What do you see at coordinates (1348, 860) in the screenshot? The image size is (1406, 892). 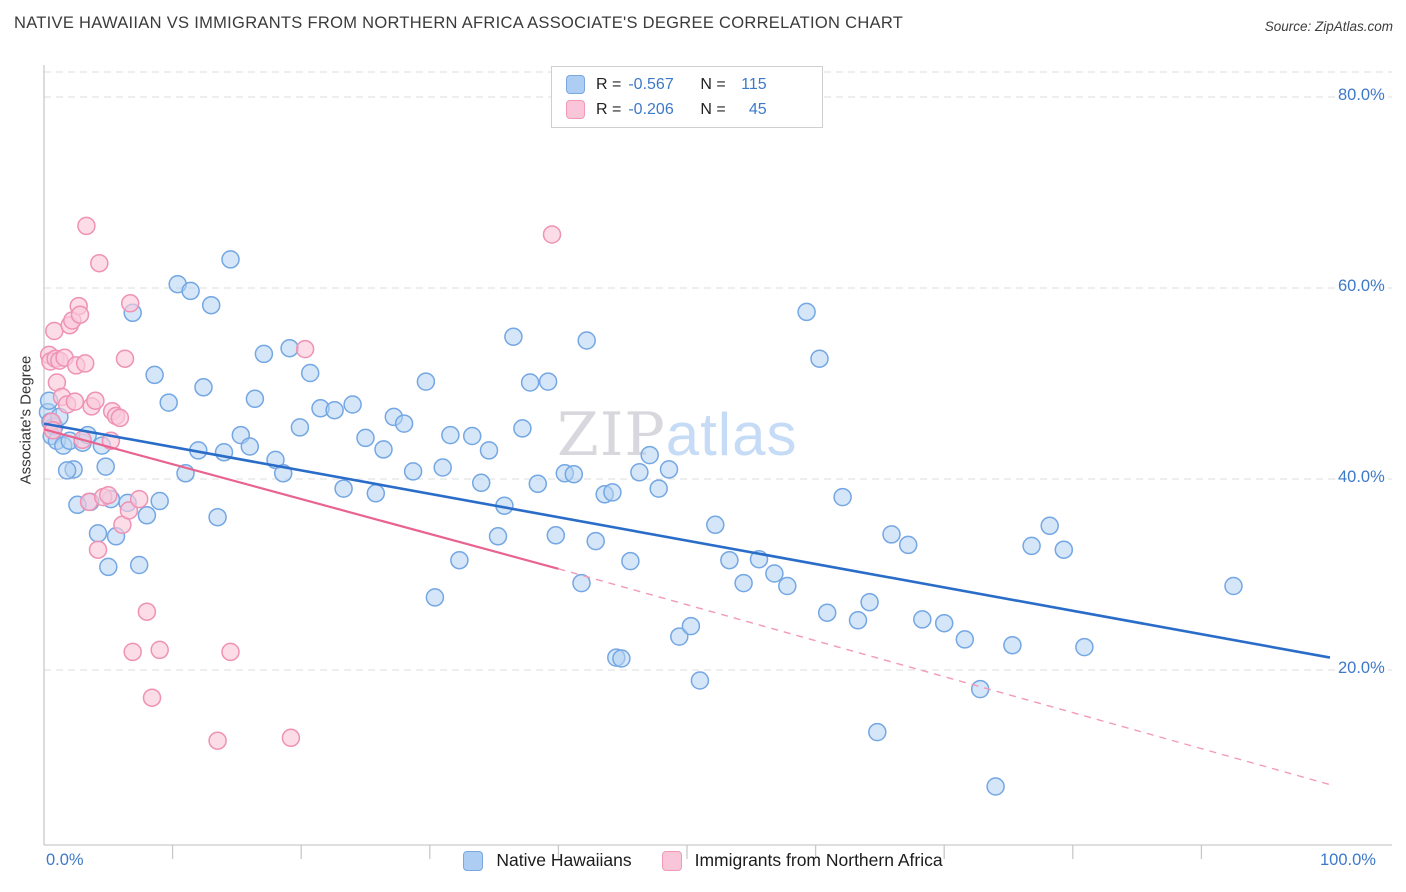 I see `x-axis-max-label: 100.0%` at bounding box center [1348, 860].